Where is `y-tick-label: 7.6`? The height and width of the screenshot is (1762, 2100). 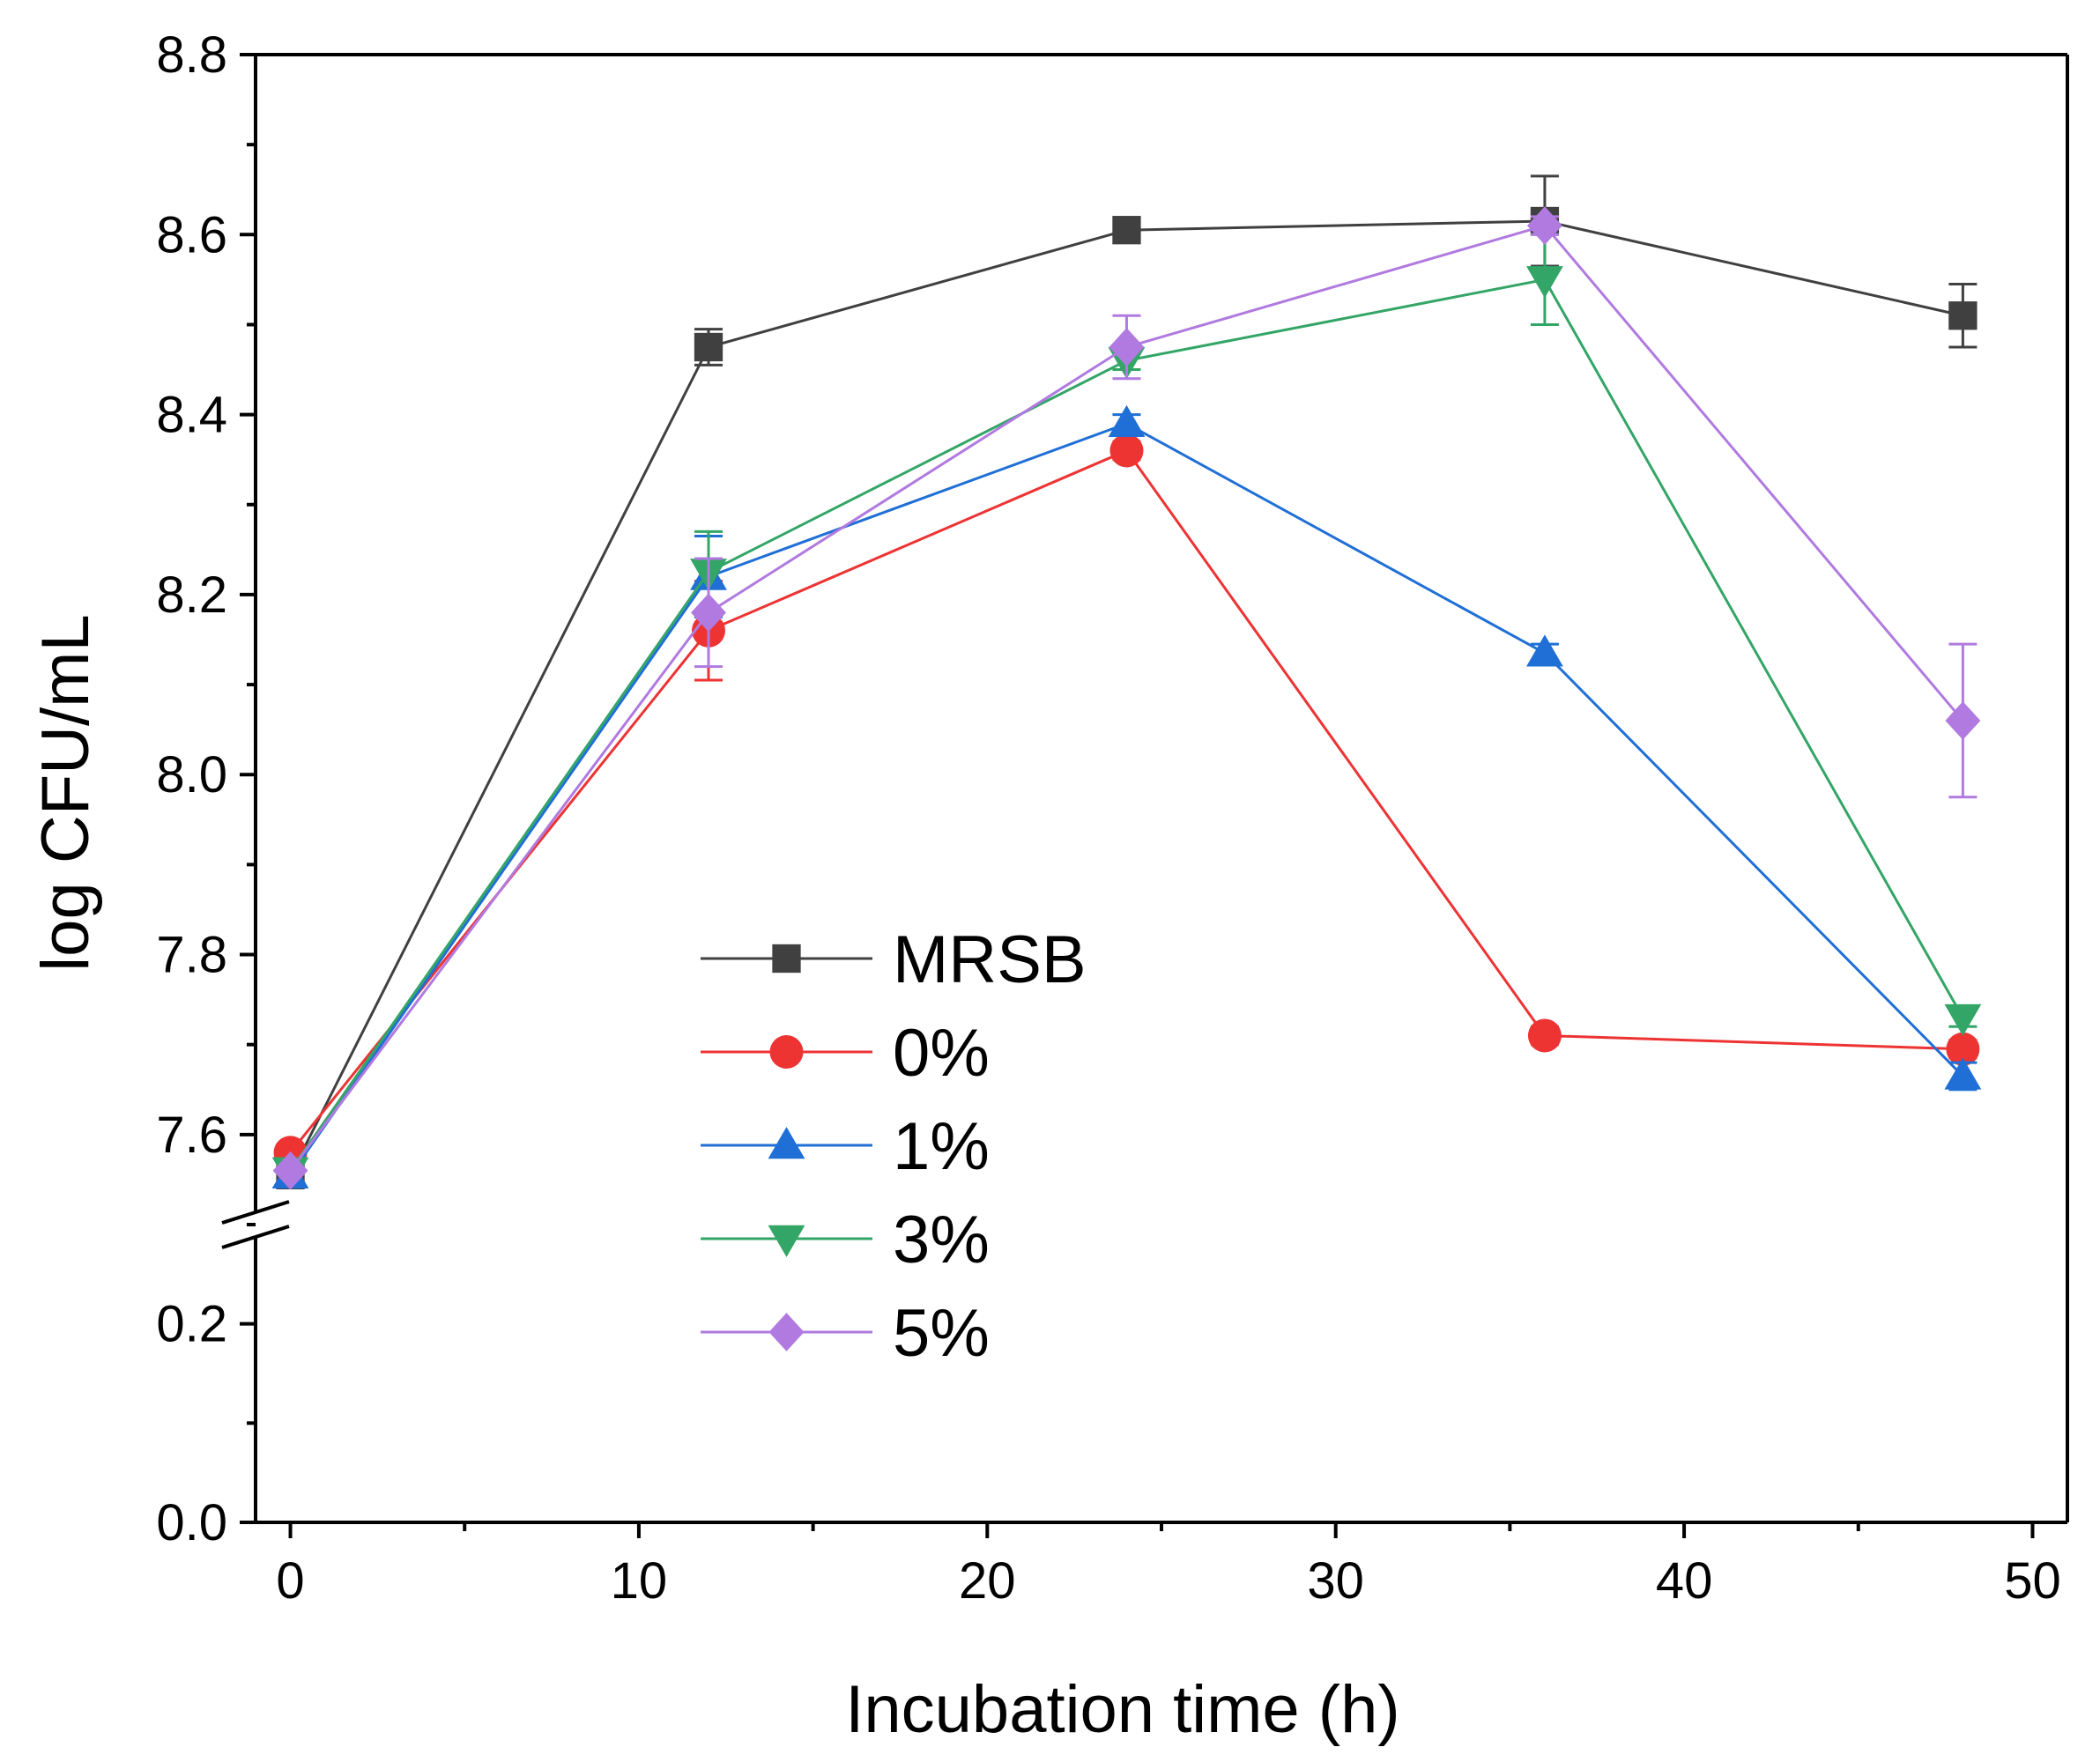
y-tick-label: 7.6 is located at coordinates (191, 1135).